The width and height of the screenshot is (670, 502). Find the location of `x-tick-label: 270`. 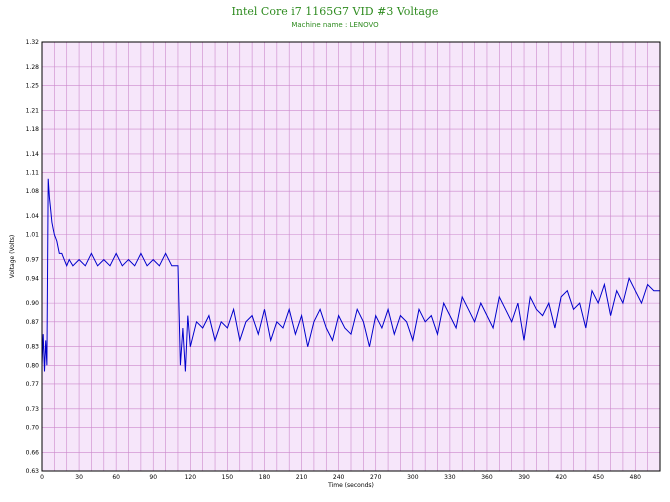

x-tick-label: 270 is located at coordinates (376, 477).